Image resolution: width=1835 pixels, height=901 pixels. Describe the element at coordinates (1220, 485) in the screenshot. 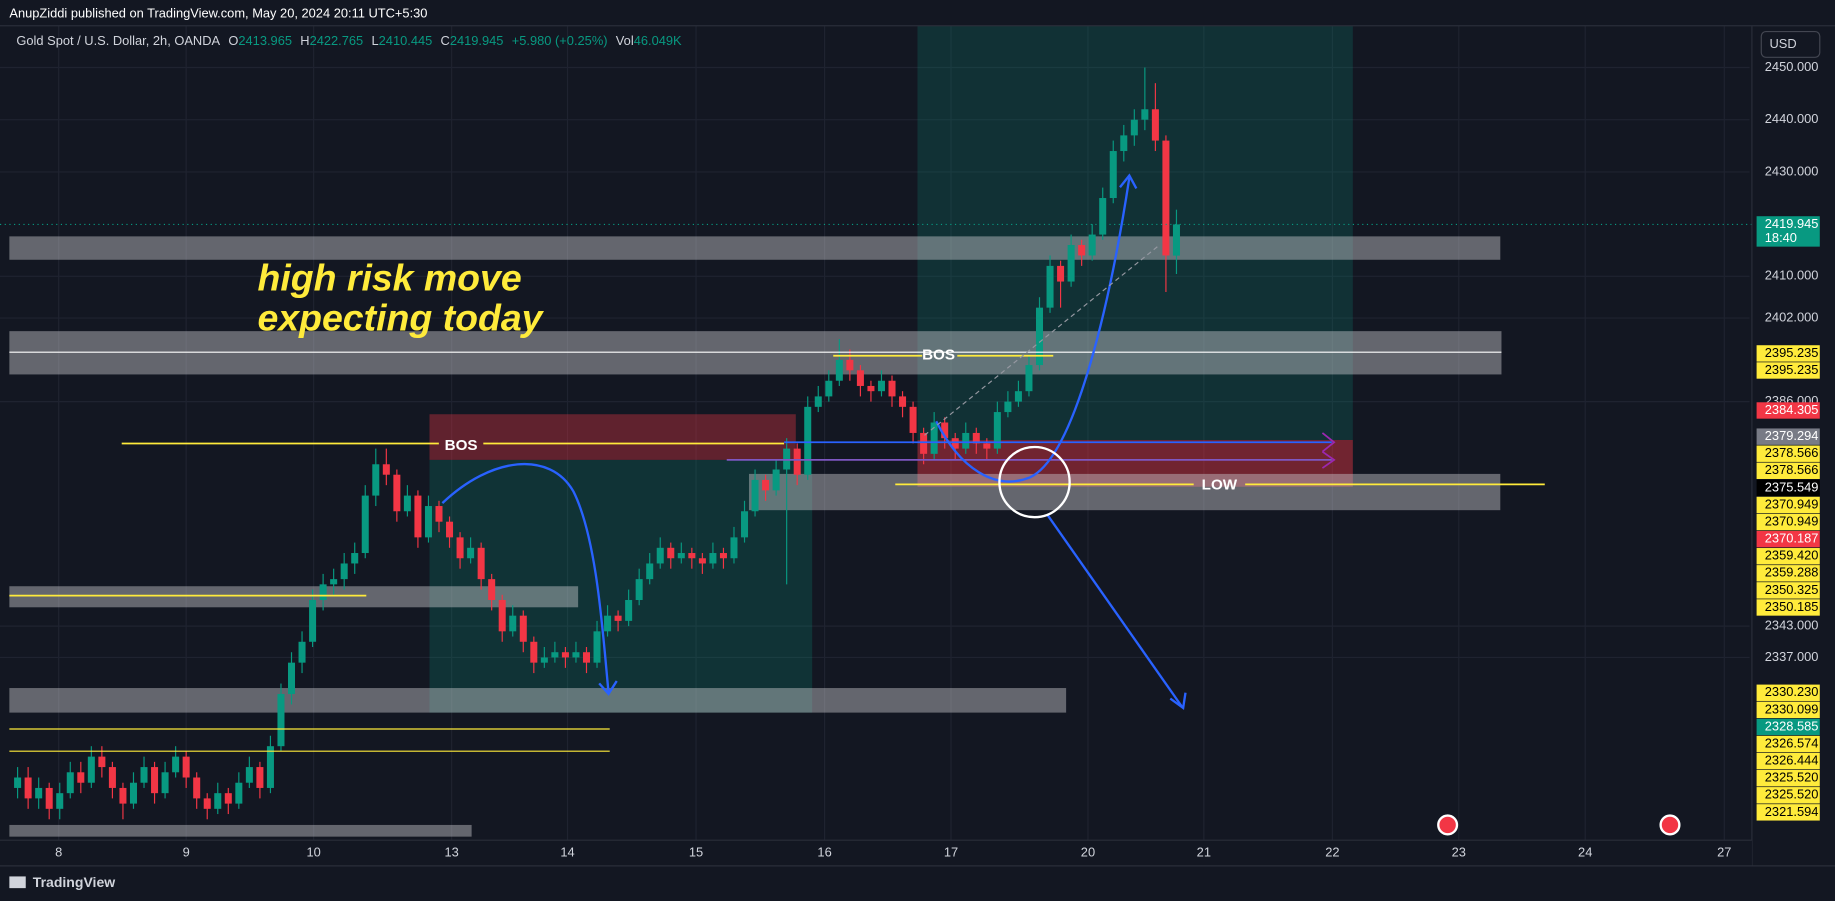

I see `low-label: LOW` at that location.